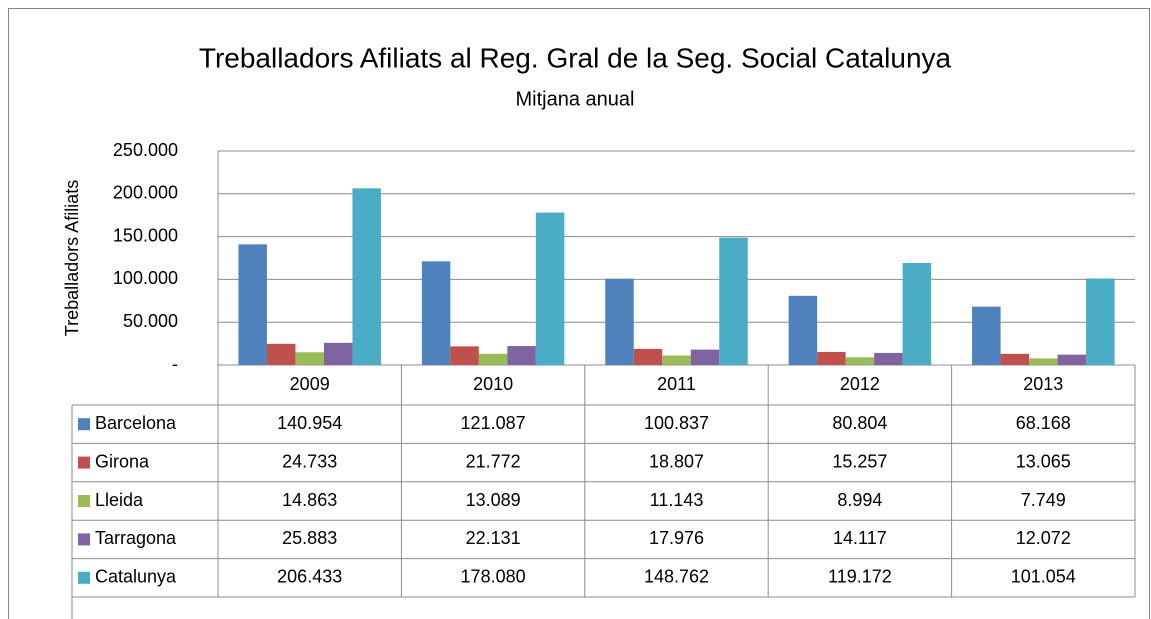 This screenshot has width=1151, height=619. What do you see at coordinates (136, 538) in the screenshot?
I see `legend-label: Tarragona` at bounding box center [136, 538].